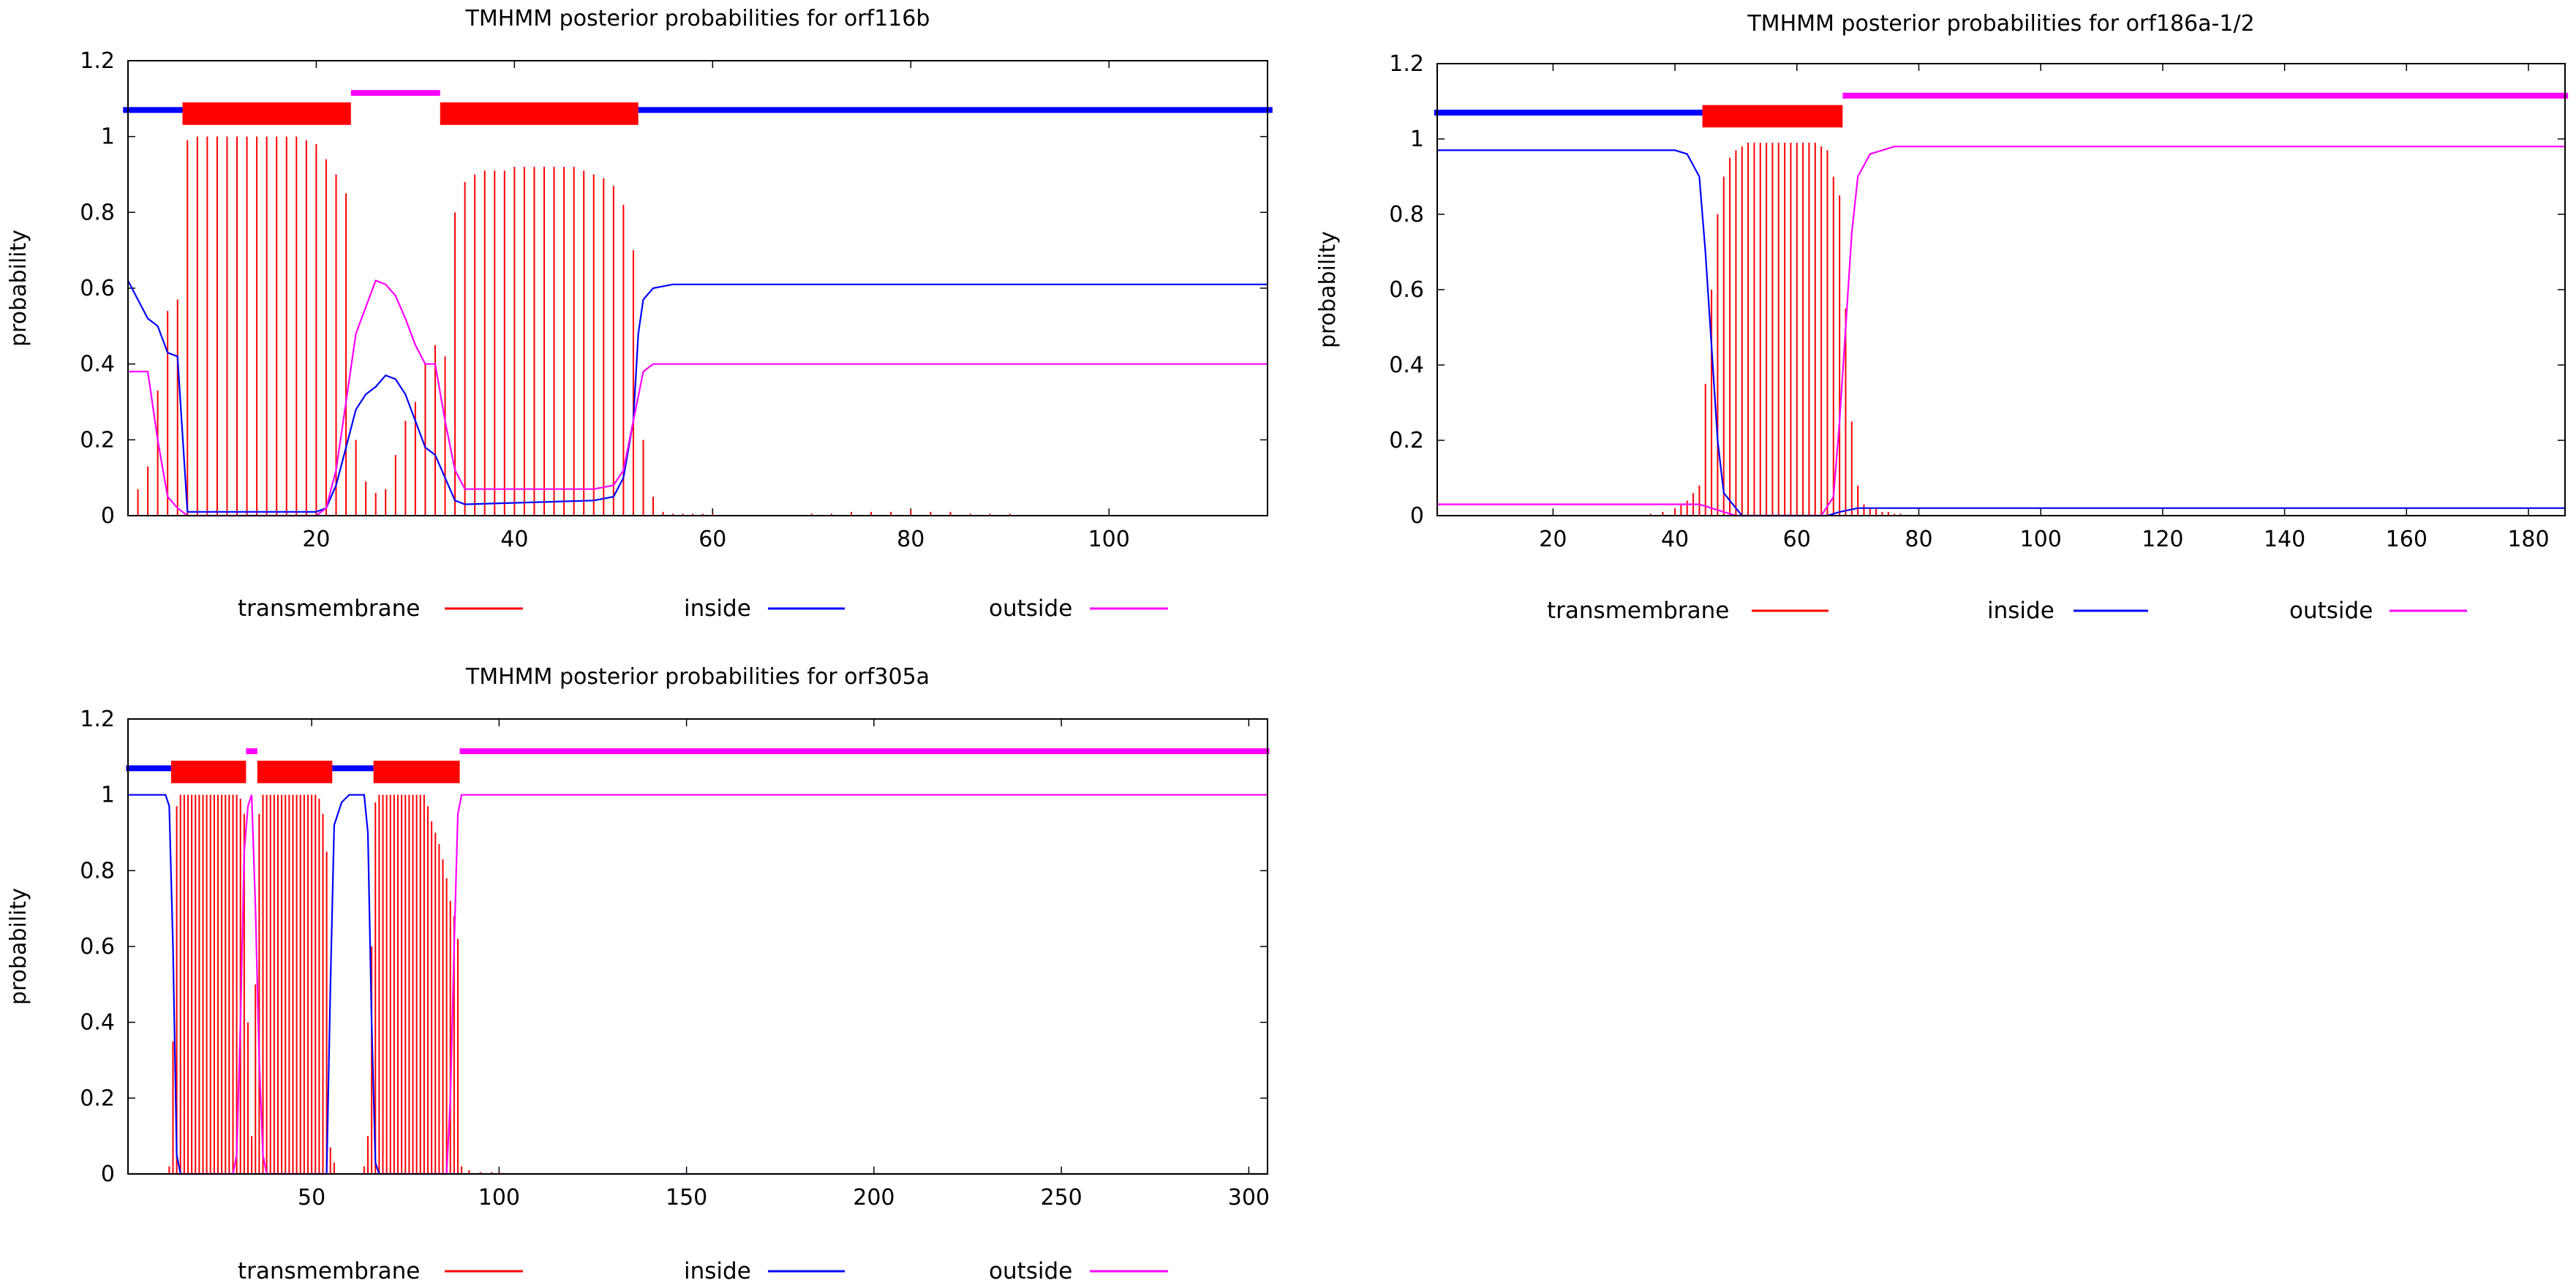 This screenshot has height=1280, width=2576. What do you see at coordinates (2407, 539) in the screenshot?
I see `x-tick-label: 160` at bounding box center [2407, 539].